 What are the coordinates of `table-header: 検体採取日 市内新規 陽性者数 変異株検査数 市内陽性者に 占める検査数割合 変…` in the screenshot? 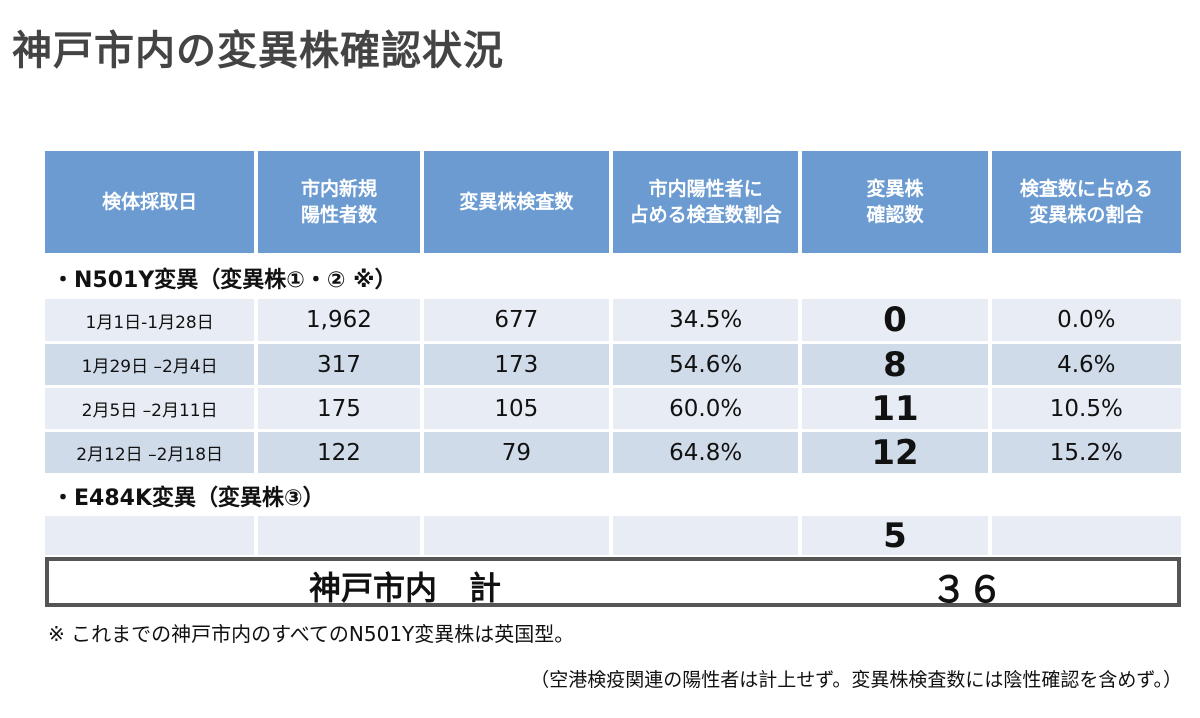 It's located at (613, 202).